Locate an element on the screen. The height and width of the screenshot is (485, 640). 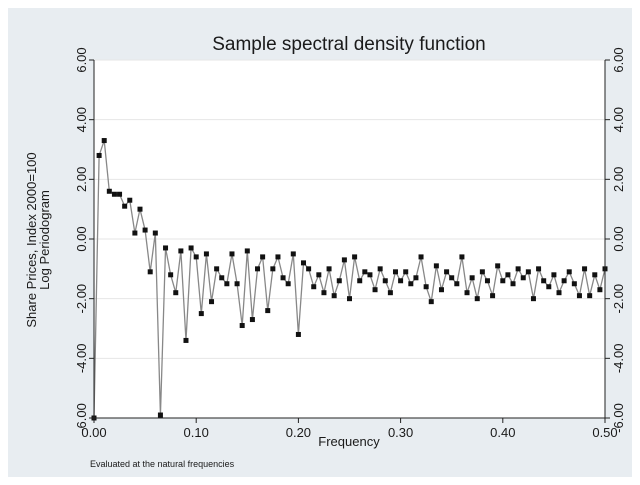
y-tick-label-right: -2.00 is located at coordinates (618, 299).